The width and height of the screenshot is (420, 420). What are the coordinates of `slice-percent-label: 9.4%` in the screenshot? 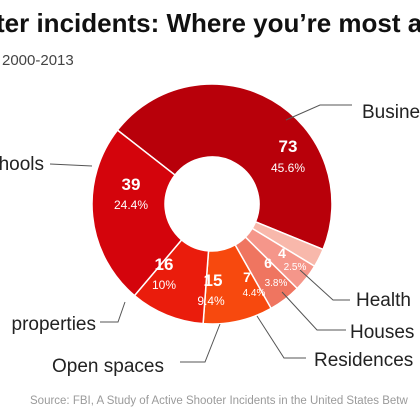 It's located at (211, 301).